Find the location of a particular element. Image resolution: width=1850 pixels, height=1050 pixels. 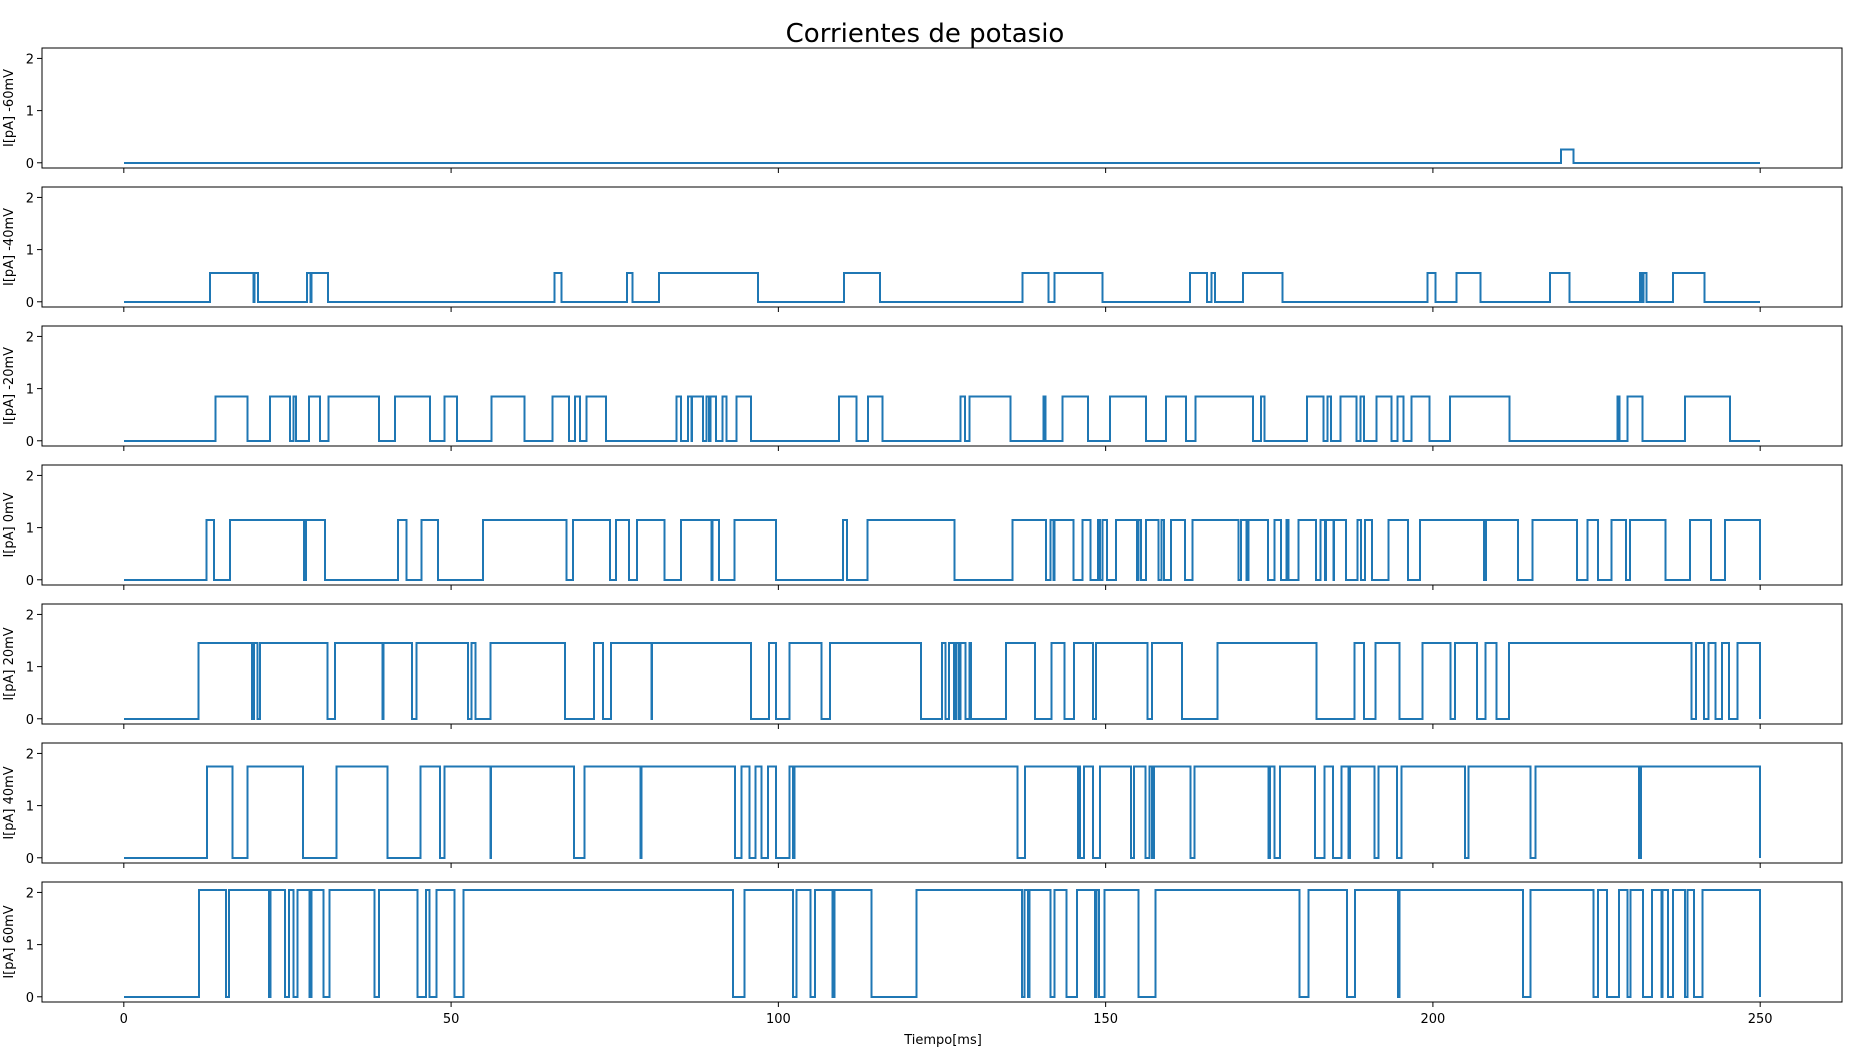

y-axis-label-2: I[pA] -20mV is located at coordinates (9, 386).